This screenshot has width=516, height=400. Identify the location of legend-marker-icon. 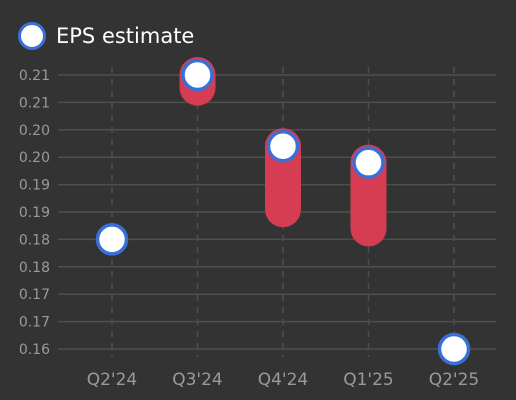
(32, 36).